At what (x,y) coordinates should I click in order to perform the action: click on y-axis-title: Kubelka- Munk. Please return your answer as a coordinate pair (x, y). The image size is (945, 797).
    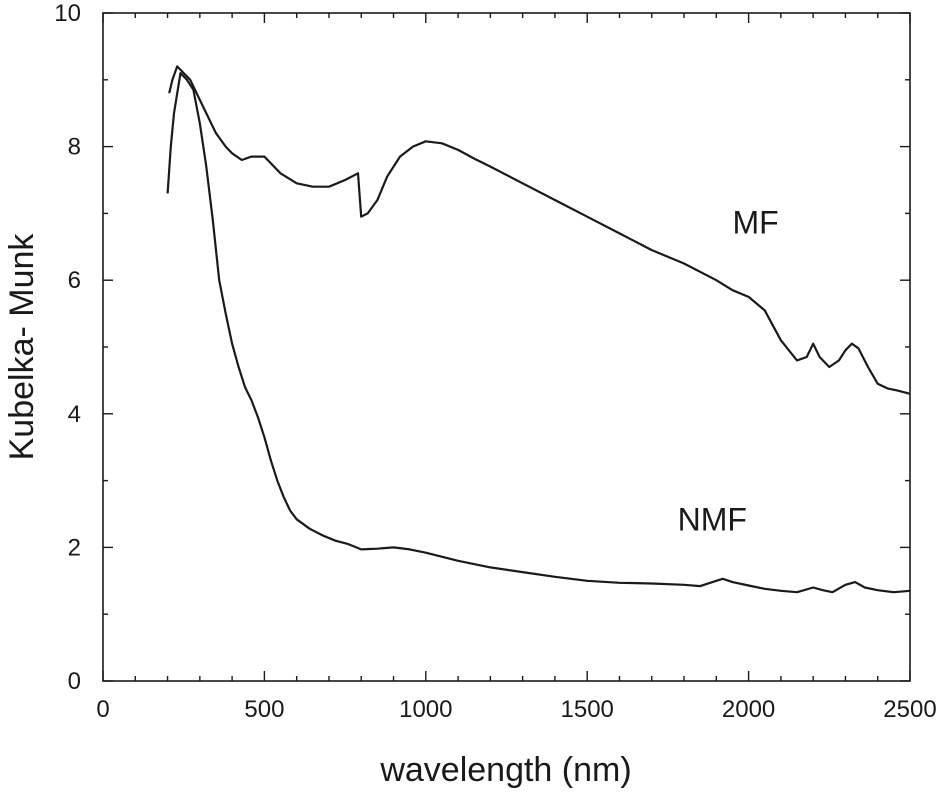
    Looking at the image, I should click on (22, 347).